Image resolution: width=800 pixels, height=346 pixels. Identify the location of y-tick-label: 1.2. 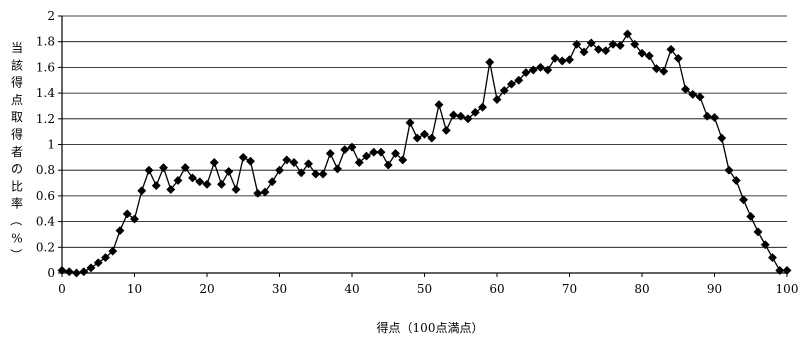
(45, 119).